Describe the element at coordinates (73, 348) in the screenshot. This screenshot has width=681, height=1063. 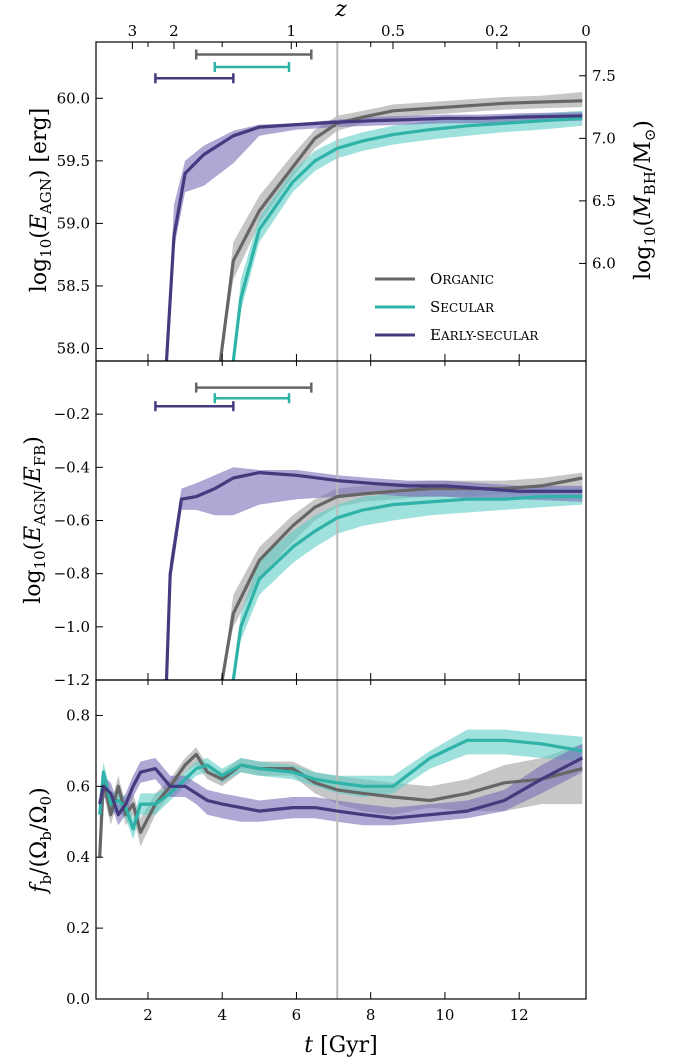
I see `ytick-label-top: 58.0` at that location.